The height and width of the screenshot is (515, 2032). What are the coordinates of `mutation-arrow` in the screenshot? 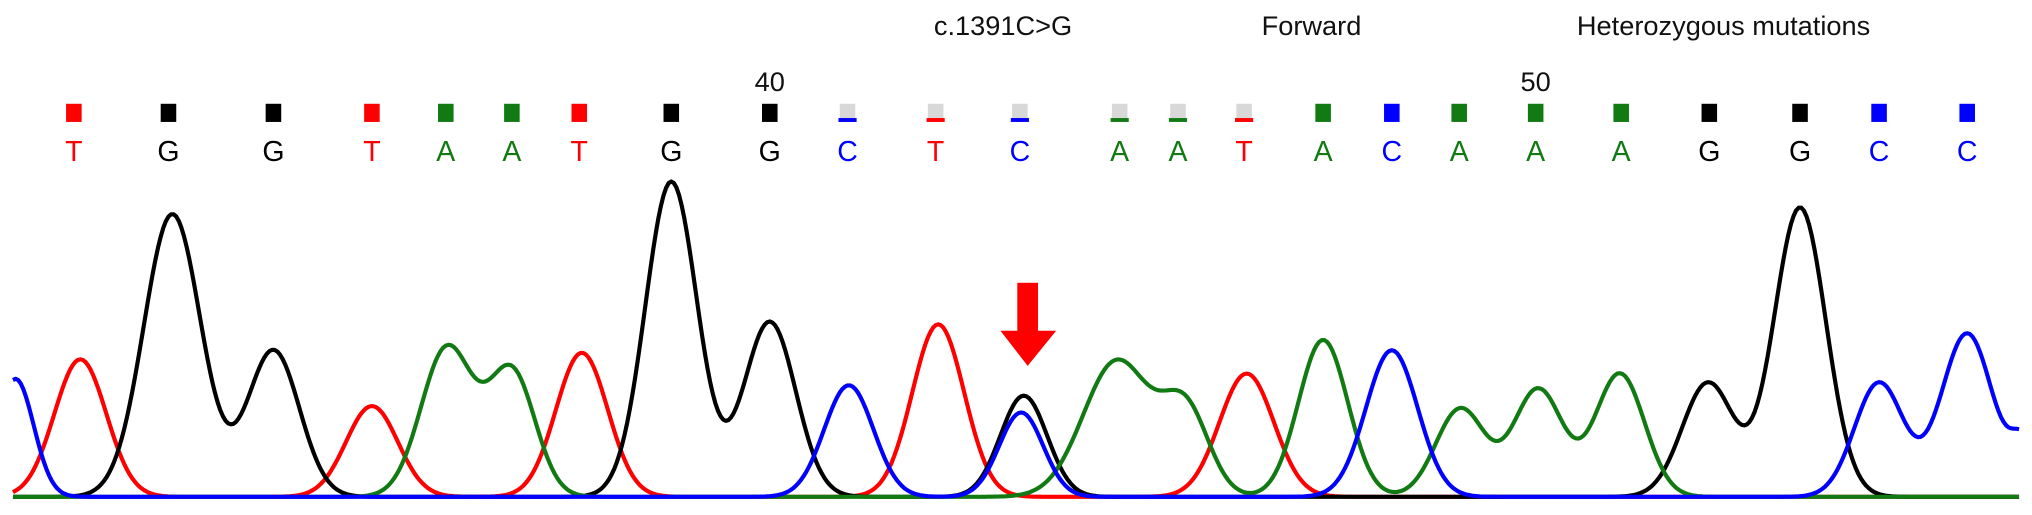 It's located at (1028, 324).